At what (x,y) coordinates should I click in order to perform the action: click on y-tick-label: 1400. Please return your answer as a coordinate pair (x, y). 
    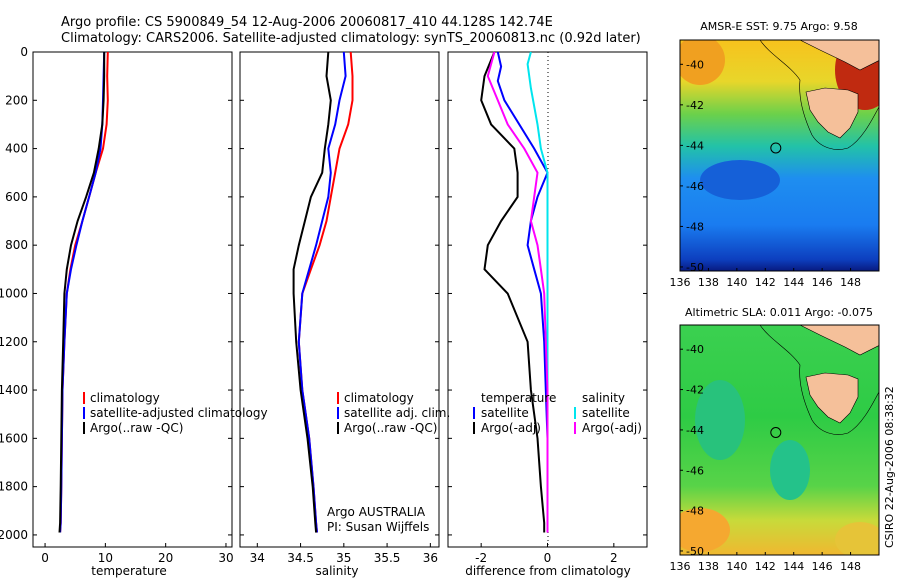
    Looking at the image, I should click on (14, 390).